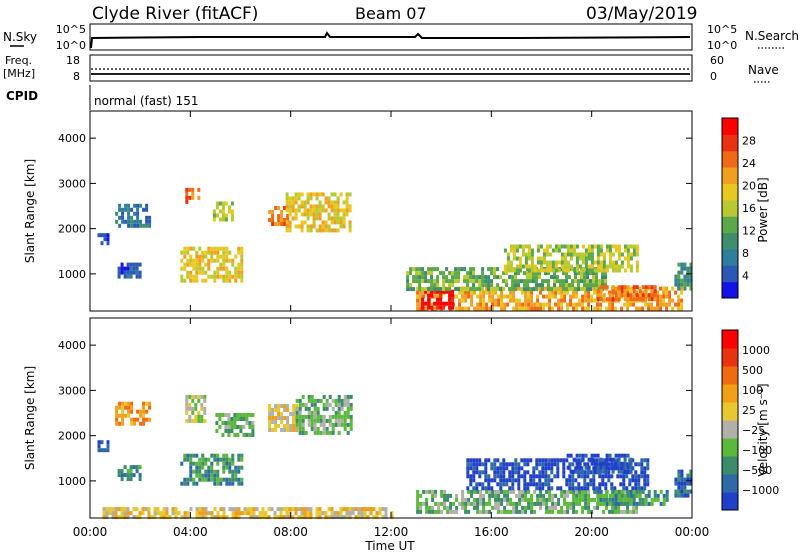  What do you see at coordinates (30, 418) in the screenshot?
I see `velocity-ylabel: Slant Range [km]` at bounding box center [30, 418].